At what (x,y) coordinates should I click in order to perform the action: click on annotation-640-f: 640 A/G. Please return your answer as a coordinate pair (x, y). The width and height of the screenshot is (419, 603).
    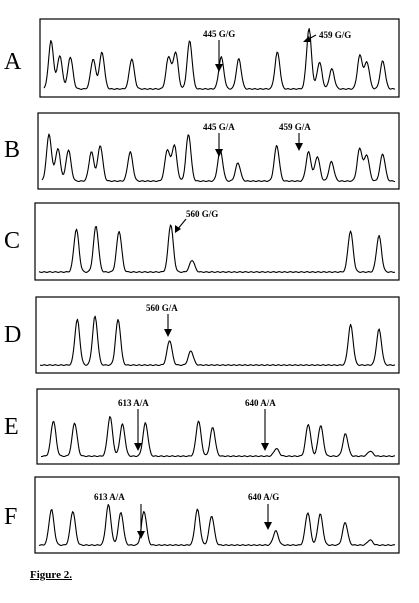
    Looking at the image, I should click on (263, 497).